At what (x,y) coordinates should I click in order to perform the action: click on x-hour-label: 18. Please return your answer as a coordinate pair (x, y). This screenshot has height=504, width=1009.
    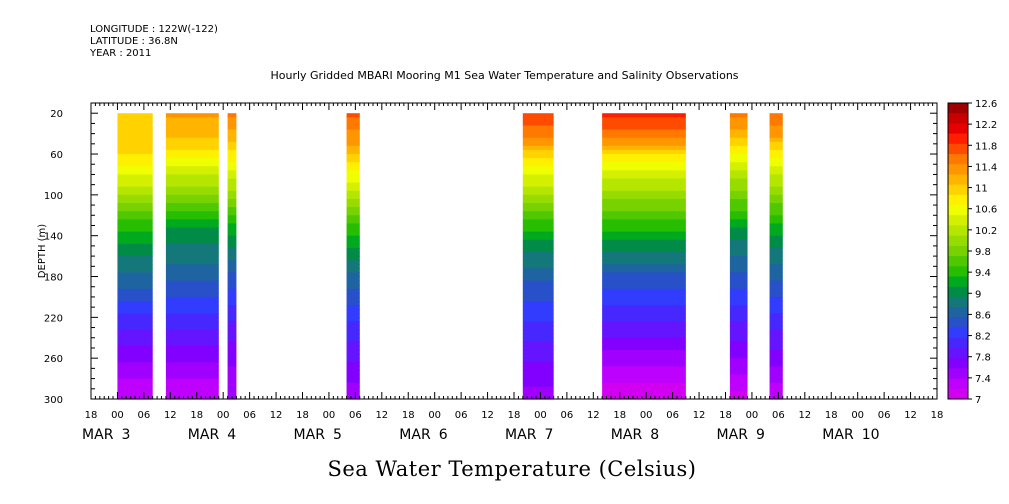
    Looking at the image, I should click on (725, 415).